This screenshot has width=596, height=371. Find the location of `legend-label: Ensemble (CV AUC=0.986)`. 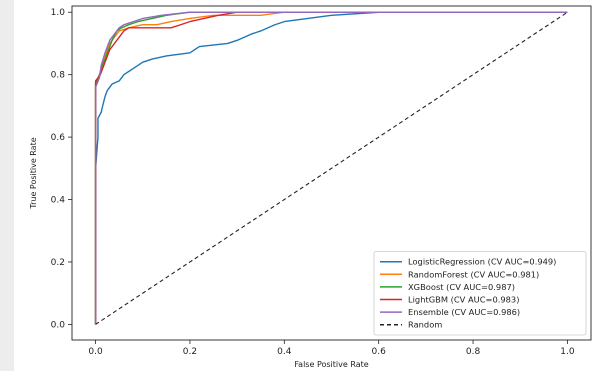

legend-label: Ensemble (CV AUC=0.986) is located at coordinates (464, 312).